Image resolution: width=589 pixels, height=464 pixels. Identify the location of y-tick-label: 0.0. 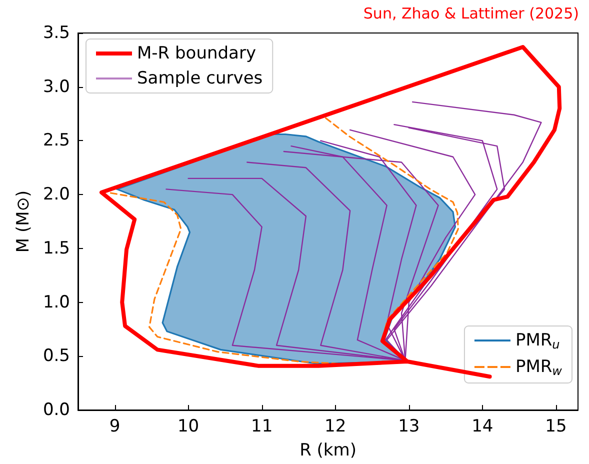
(56, 410).